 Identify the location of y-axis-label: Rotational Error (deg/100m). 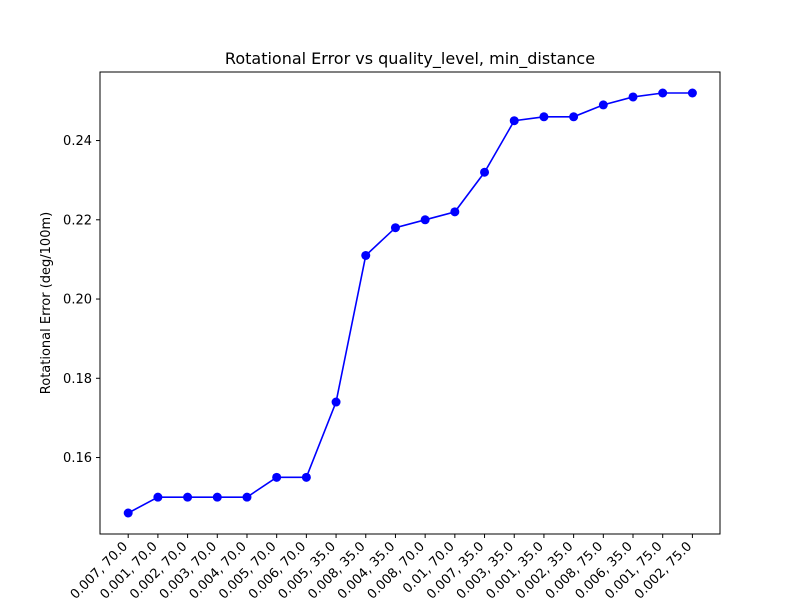
(46, 303).